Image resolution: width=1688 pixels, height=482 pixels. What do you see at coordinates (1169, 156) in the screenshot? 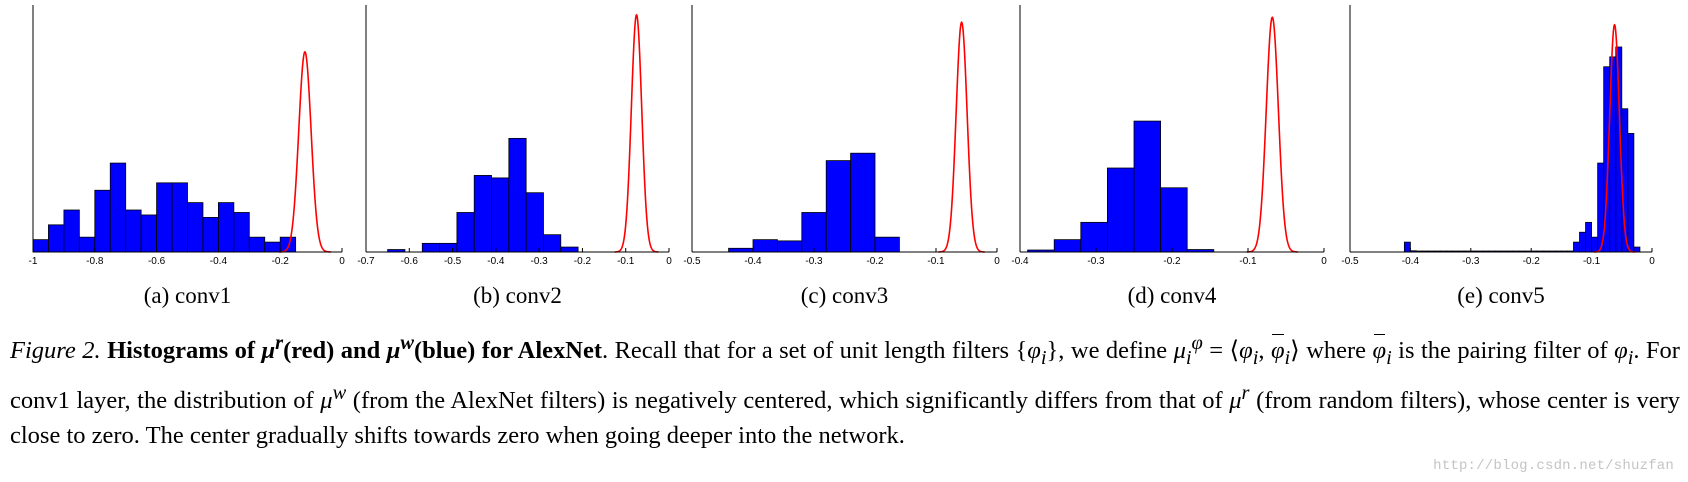
I see `panel-4: -0.4 -0.3 -0.2 -0.1 0 (d) conv4` at bounding box center [1169, 156].